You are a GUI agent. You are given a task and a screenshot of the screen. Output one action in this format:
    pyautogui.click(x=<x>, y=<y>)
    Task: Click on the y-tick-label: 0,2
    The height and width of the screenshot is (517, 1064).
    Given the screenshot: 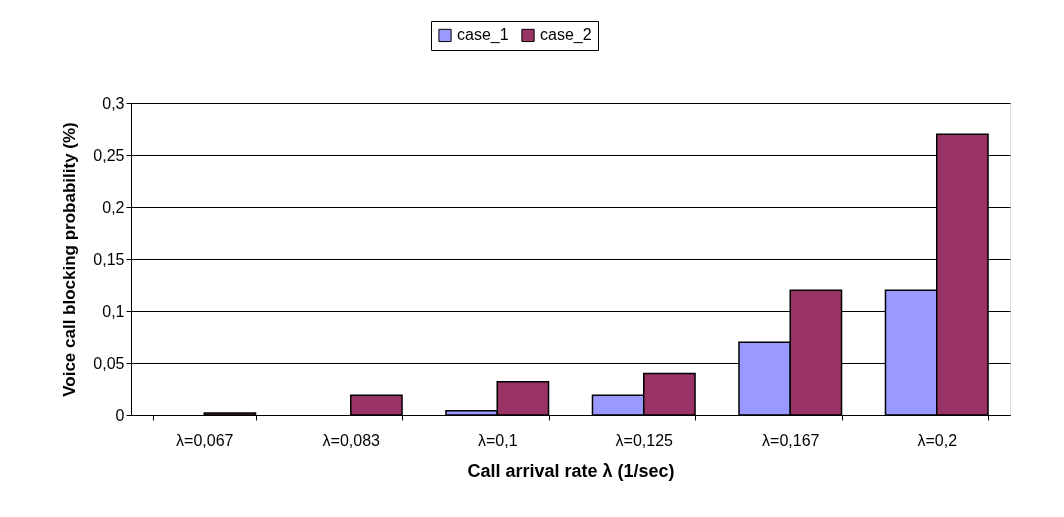 What is the action you would take?
    pyautogui.click(x=113, y=207)
    